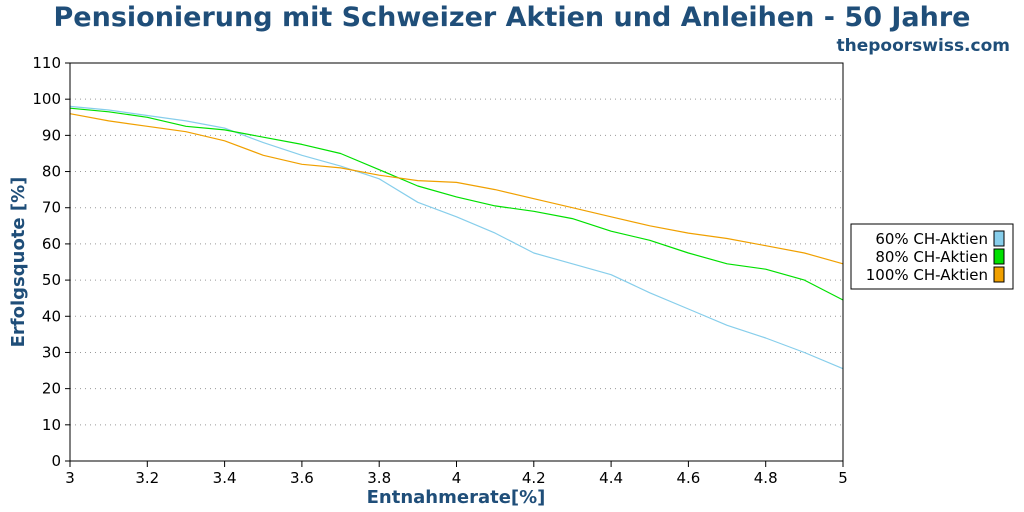 The width and height of the screenshot is (1024, 512). Describe the element at coordinates (51, 208) in the screenshot. I see `y-tick-label: 70` at that location.